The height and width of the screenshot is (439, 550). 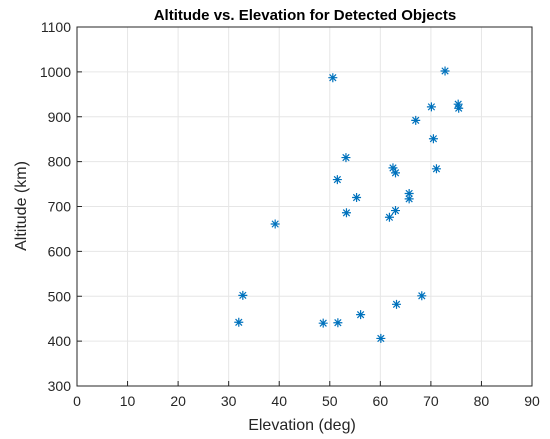 What do you see at coordinates (128, 401) in the screenshot?
I see `x-tick-label: 10` at bounding box center [128, 401].